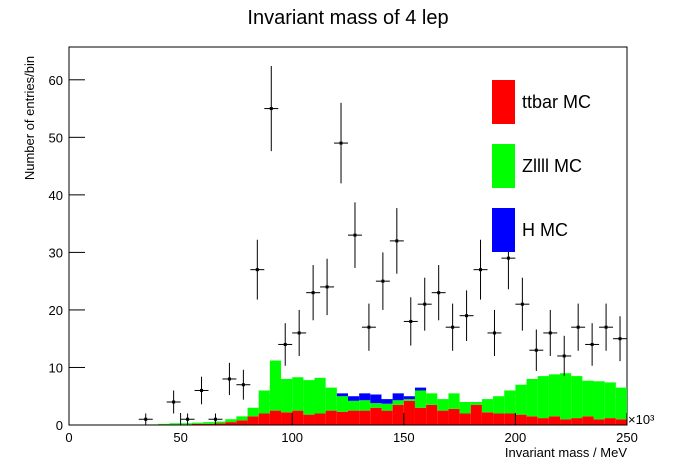 This screenshot has width=696, height=472. I want to click on x-tick-label: 250, so click(627, 437).